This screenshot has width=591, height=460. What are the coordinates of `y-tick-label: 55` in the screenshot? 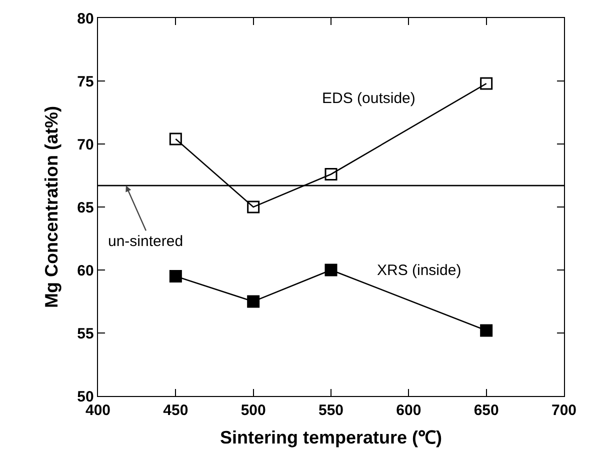 It's located at (85, 333).